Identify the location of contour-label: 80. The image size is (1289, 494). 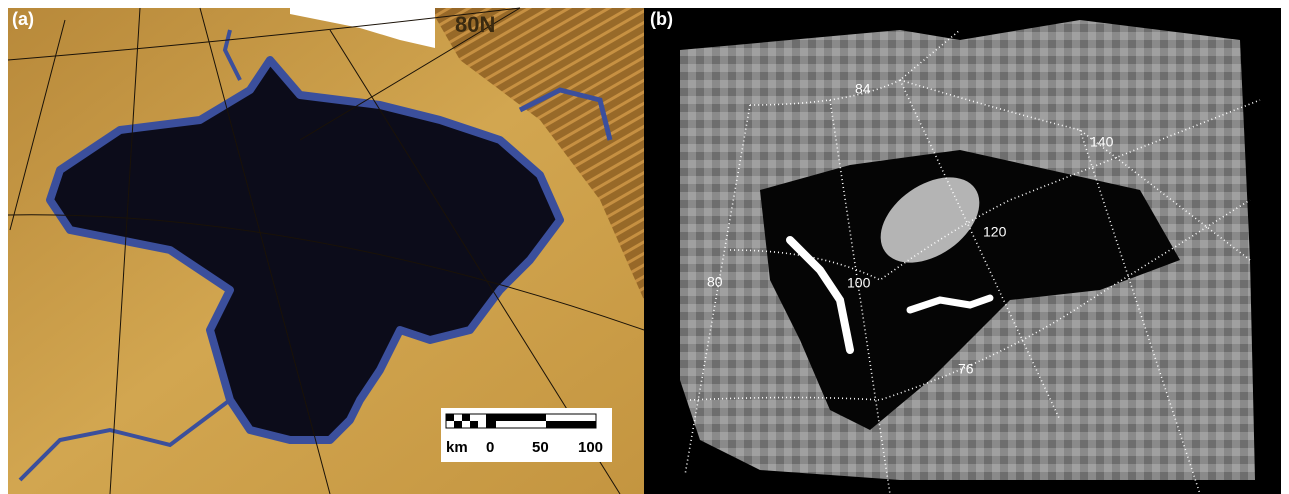
(715, 282).